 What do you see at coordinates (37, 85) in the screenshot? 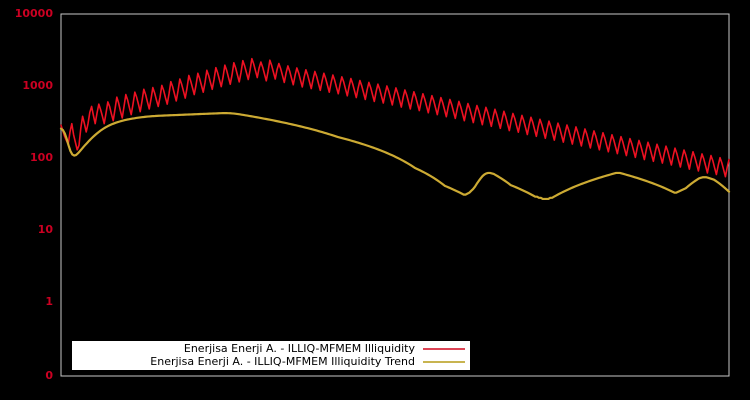
I see `y-axis-tick-label: 1000` at bounding box center [37, 85].